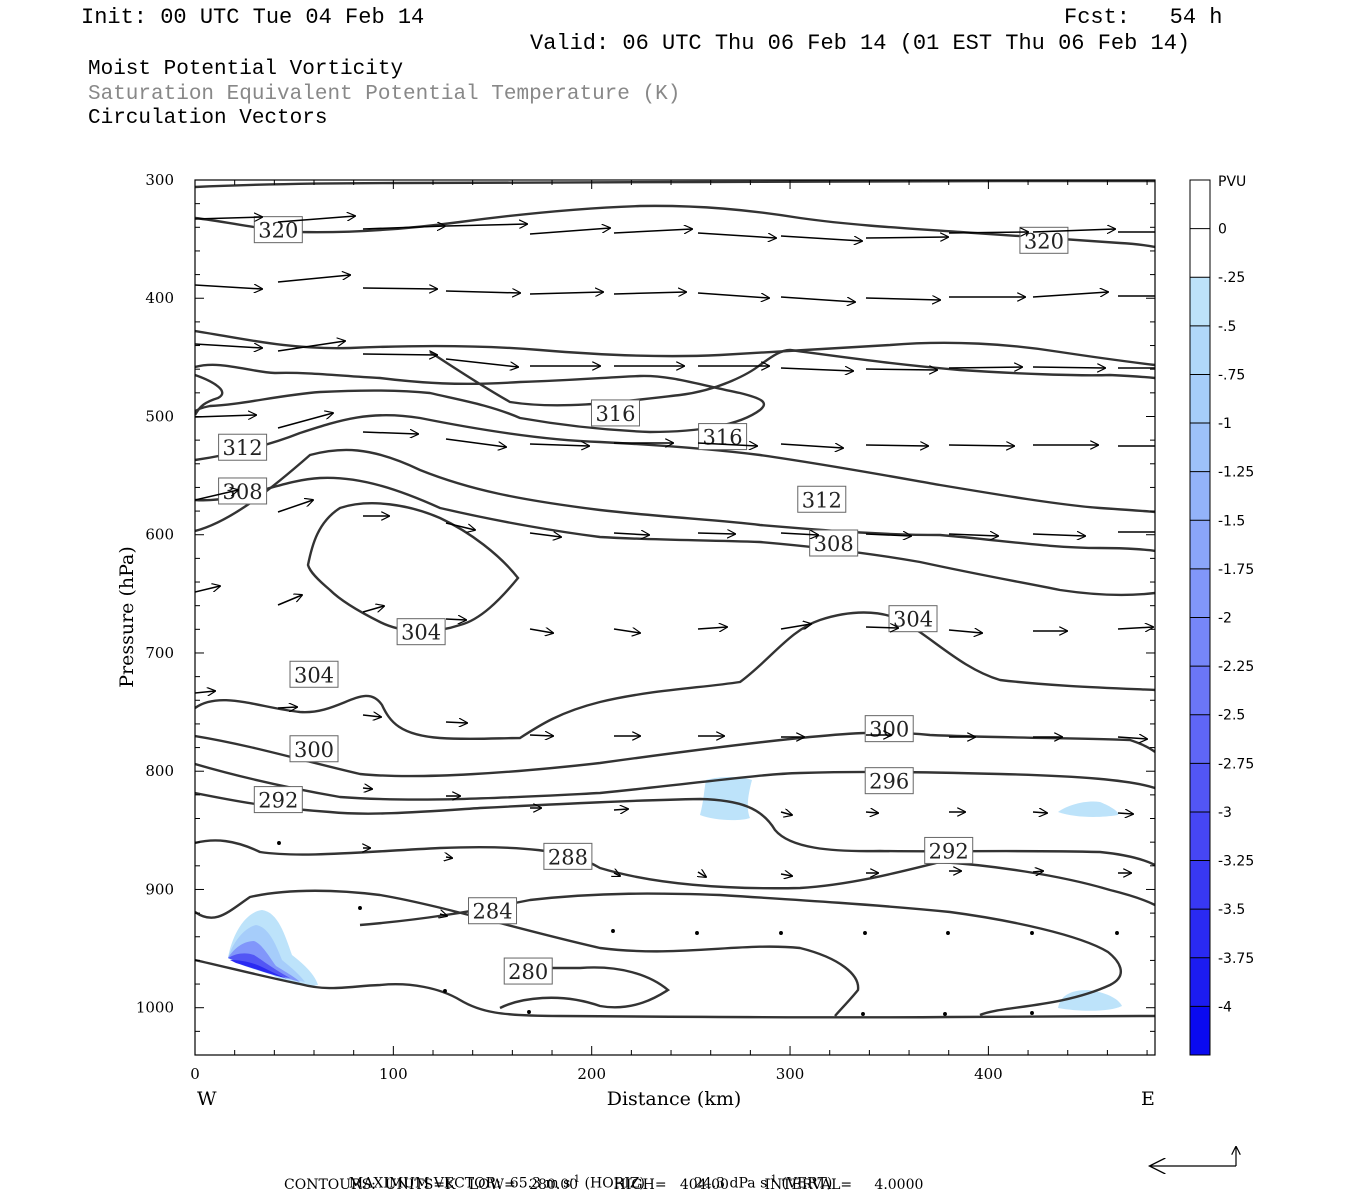 The height and width of the screenshot is (1200, 1350). I want to click on colorbar-label: -4, so click(1225, 1007).